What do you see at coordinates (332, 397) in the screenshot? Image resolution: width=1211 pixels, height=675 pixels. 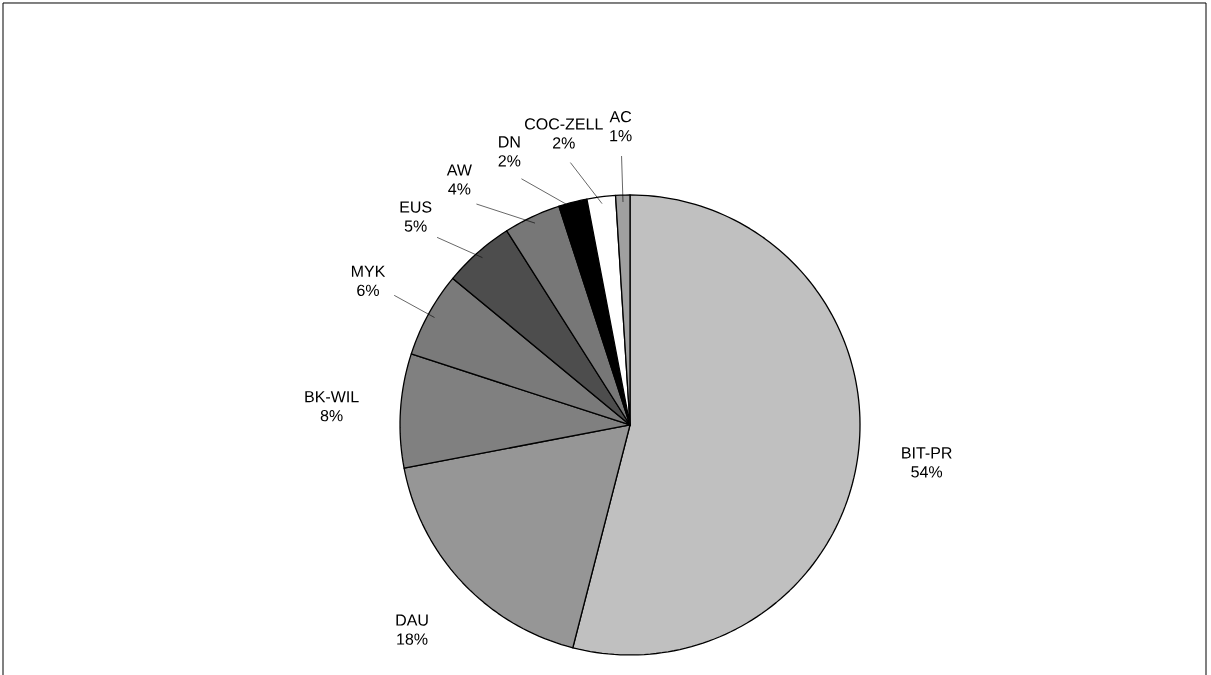 I see `slice-label: BK-WIL` at bounding box center [332, 397].